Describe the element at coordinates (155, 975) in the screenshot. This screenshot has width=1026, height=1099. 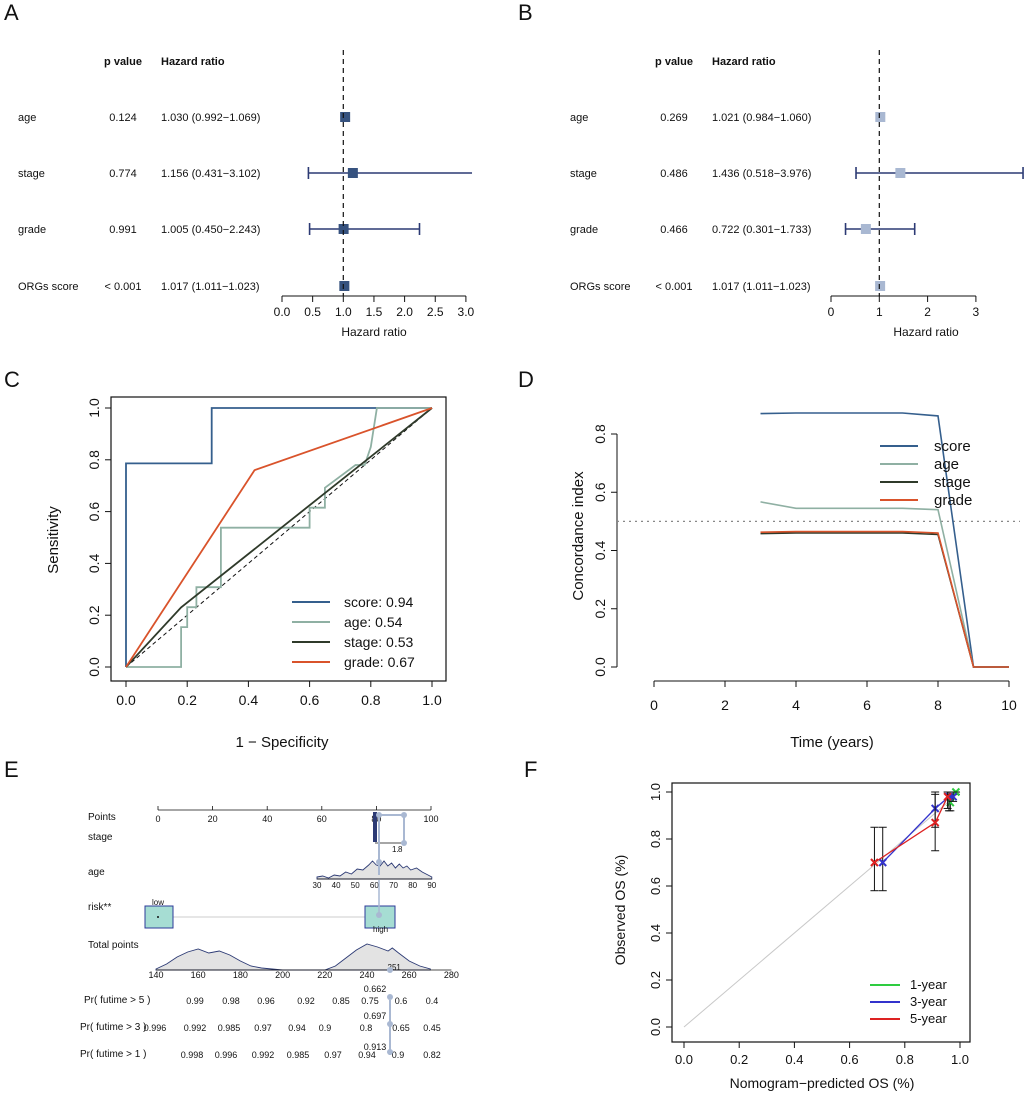
I see `nomogram-total-tick-label: 140` at that location.